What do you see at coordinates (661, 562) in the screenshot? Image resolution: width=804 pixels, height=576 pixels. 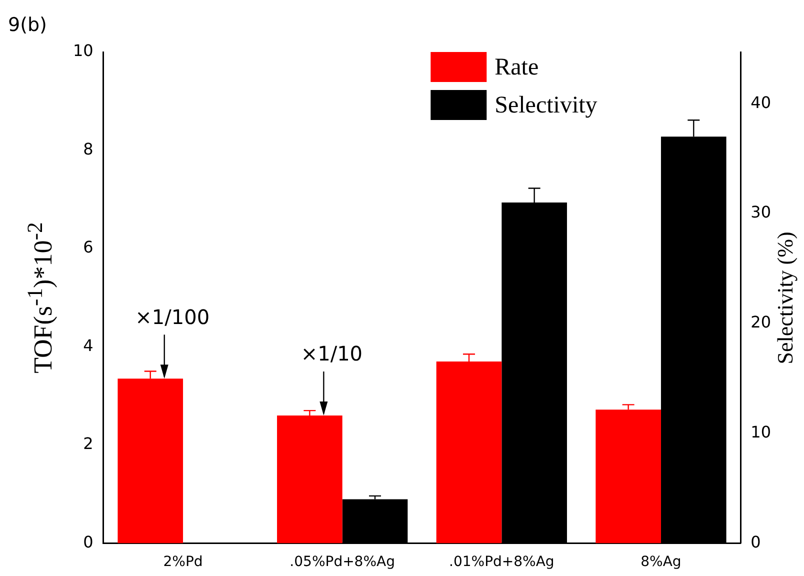 I see `x-tick-label: 8%Ag` at bounding box center [661, 562].